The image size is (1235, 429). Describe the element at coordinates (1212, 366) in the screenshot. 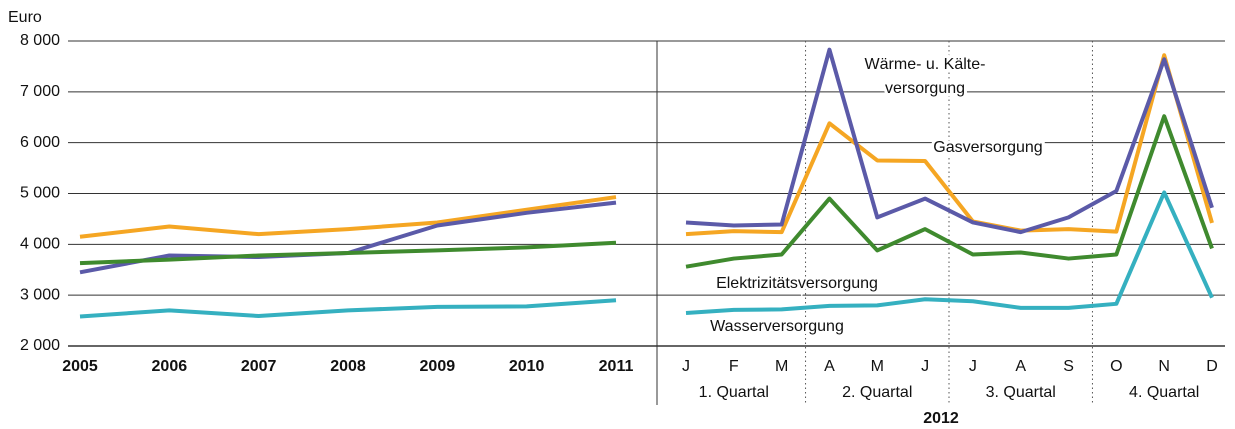

I see `x-tick-label: D` at that location.